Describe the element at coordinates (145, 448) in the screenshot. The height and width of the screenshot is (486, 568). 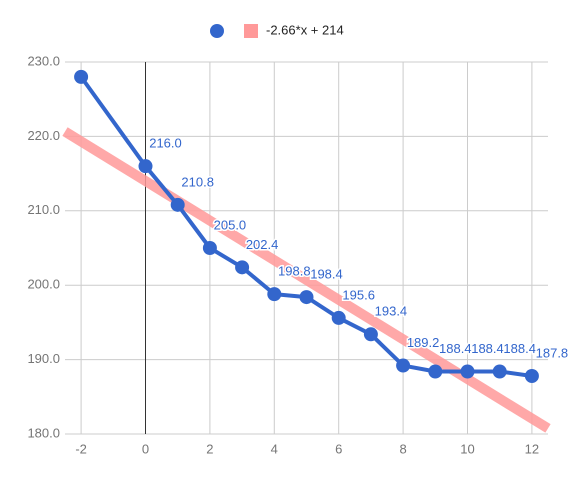
I see `x-tick-label: 0` at that location.